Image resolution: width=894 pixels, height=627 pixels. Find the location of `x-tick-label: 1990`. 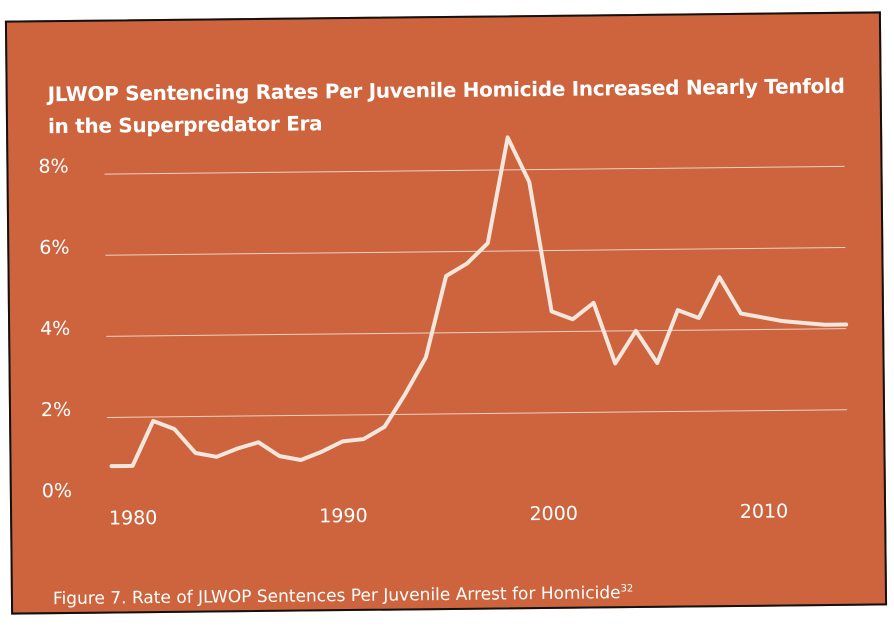

x-tick-label: 1990 is located at coordinates (343, 516).